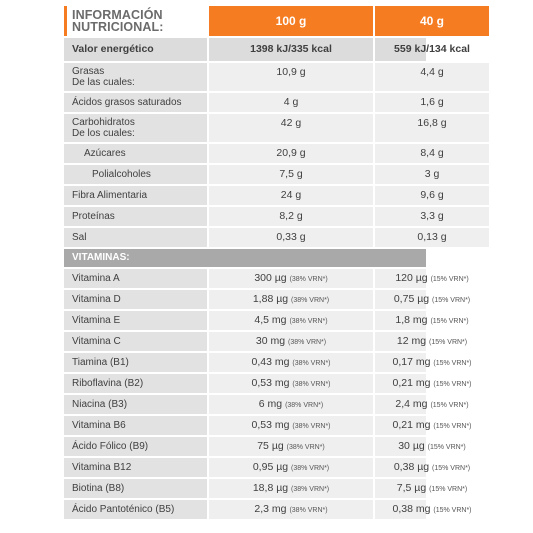 This screenshot has width=533, height=533. What do you see at coordinates (411, 383) in the screenshot?
I see `vitamin-amount-40g: 0,21 mg` at bounding box center [411, 383].